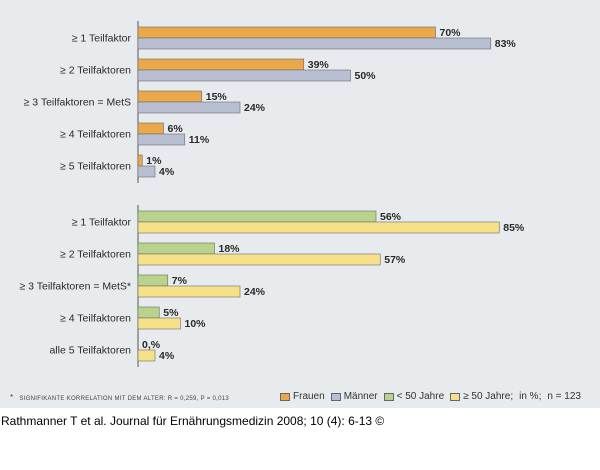 This screenshot has width=600, height=470. Describe the element at coordinates (176, 129) in the screenshot. I see `value-label: 6%` at that location.